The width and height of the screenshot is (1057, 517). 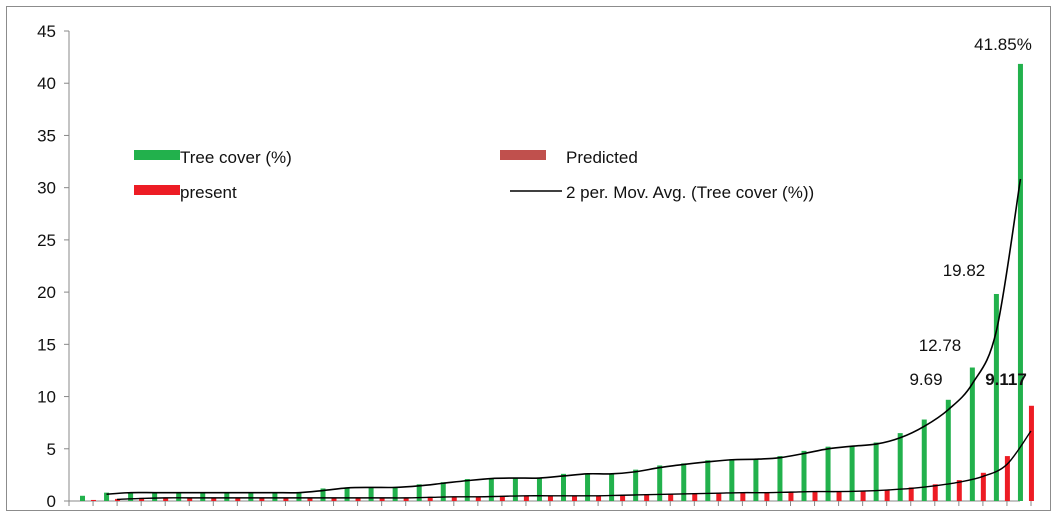 I want to click on data-label: 9.117, so click(x=1006, y=379).